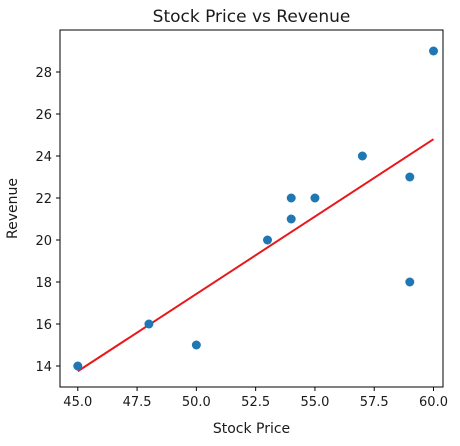 This screenshot has height=446, width=460. Describe the element at coordinates (314, 402) in the screenshot. I see `x-tick-label: 55.0` at that location.